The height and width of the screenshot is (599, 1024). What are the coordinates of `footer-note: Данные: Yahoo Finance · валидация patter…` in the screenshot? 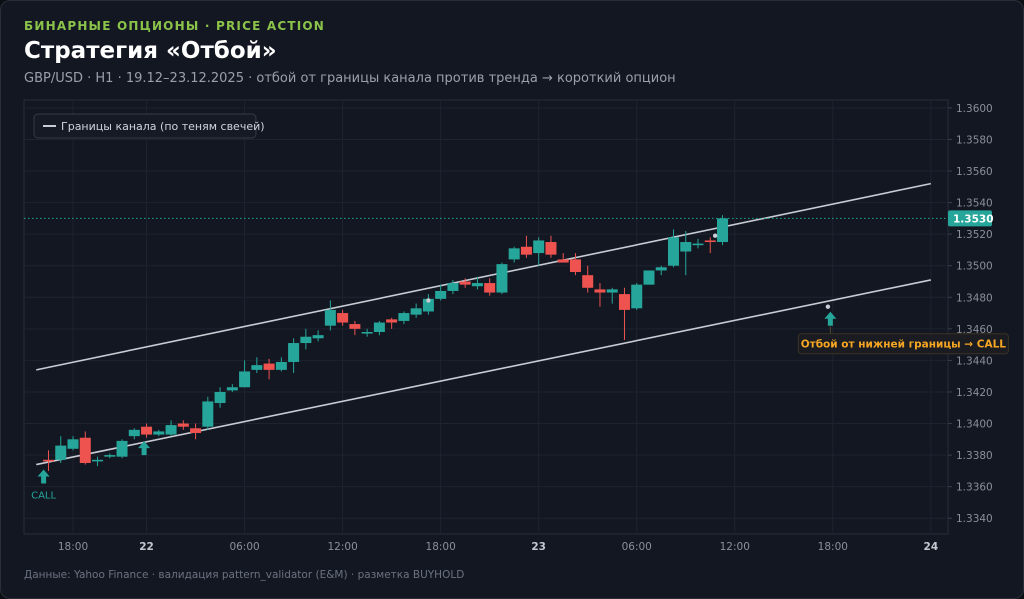 It's located at (244, 575).